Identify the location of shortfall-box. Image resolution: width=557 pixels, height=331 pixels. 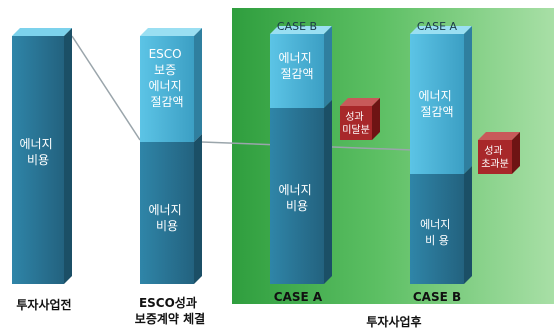
(360, 119).